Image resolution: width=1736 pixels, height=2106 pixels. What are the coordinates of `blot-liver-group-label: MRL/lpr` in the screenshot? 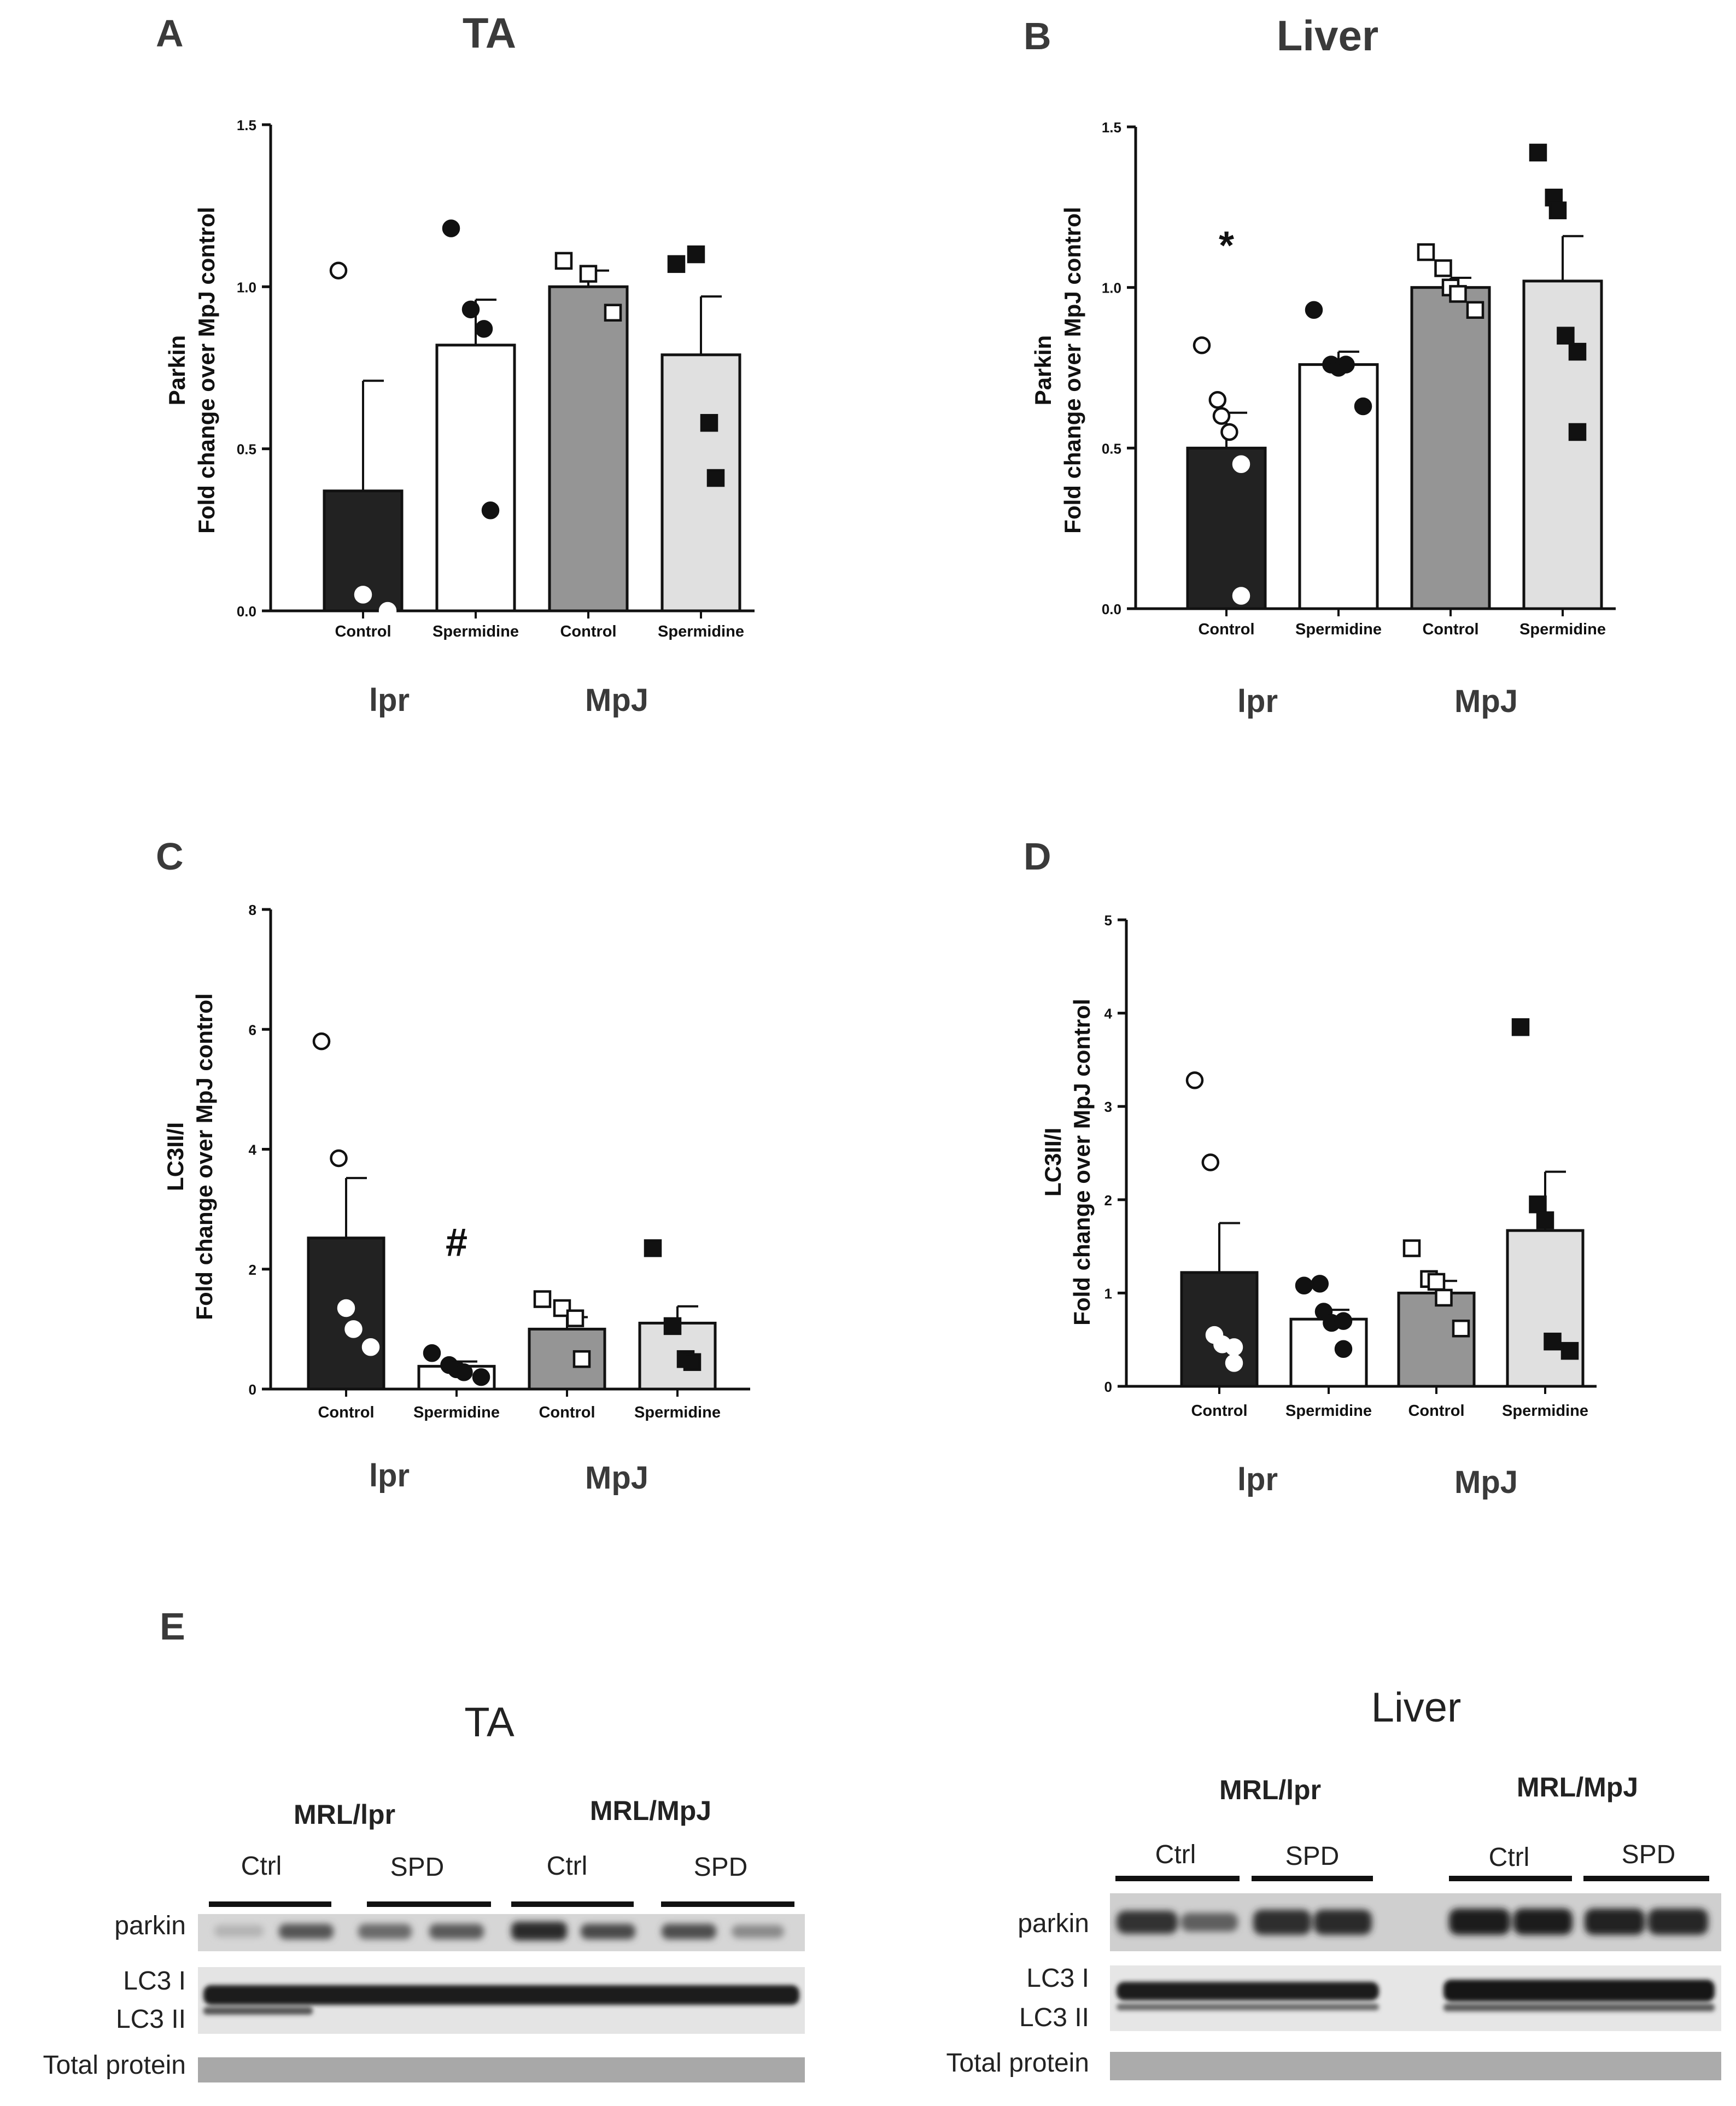 It's located at (1270, 1790).